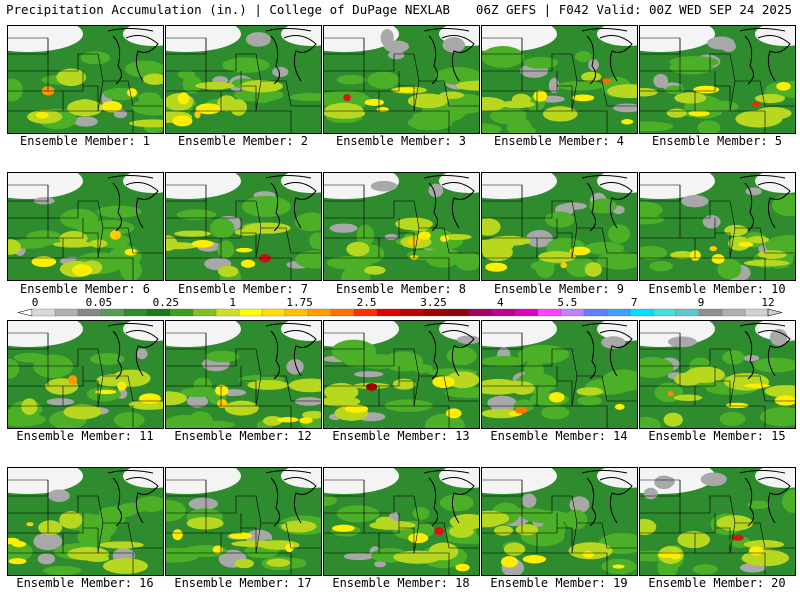 This screenshot has height=600, width=800. What do you see at coordinates (85, 583) in the screenshot?
I see `ensemble-member-label: Ensemble Member: 16` at bounding box center [85, 583].